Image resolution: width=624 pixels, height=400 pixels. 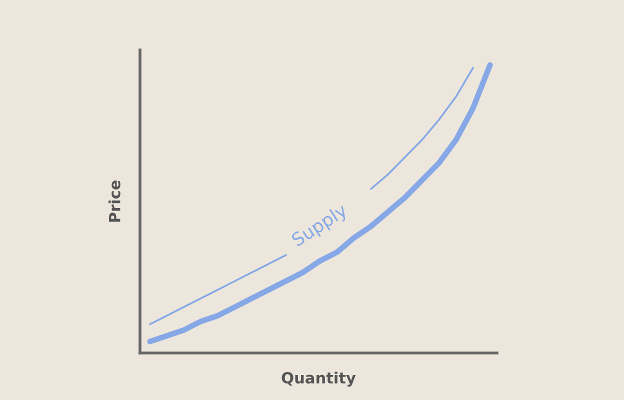 I want to click on x-axis-title: Quantity, so click(x=319, y=379).